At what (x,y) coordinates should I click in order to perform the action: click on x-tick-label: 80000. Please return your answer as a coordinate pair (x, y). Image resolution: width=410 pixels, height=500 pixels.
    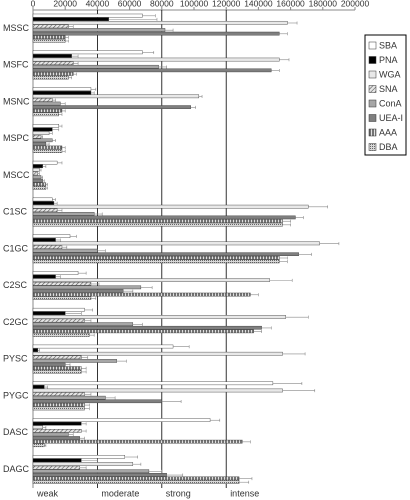
    Looking at the image, I should click on (162, 4).